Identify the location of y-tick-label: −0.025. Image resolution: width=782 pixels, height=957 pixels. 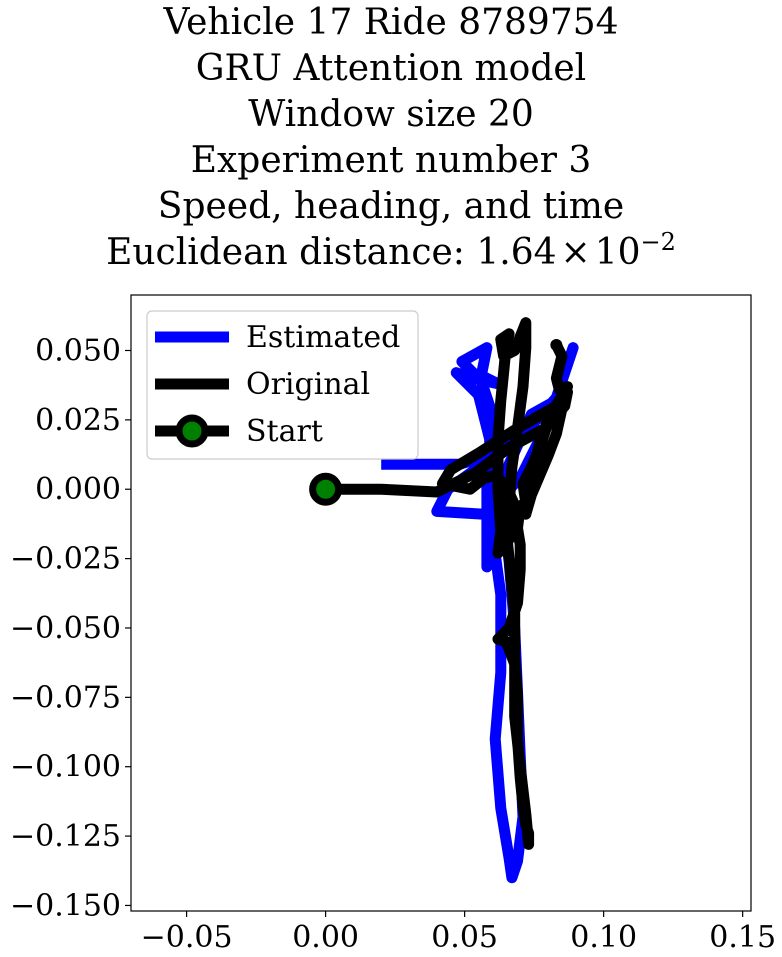
(65, 559).